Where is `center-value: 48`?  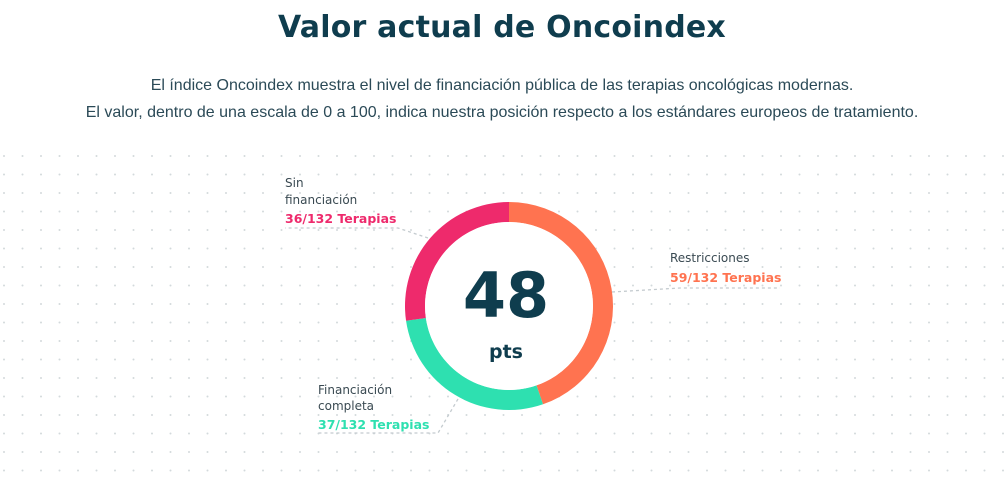 center-value: 48 is located at coordinates (506, 295).